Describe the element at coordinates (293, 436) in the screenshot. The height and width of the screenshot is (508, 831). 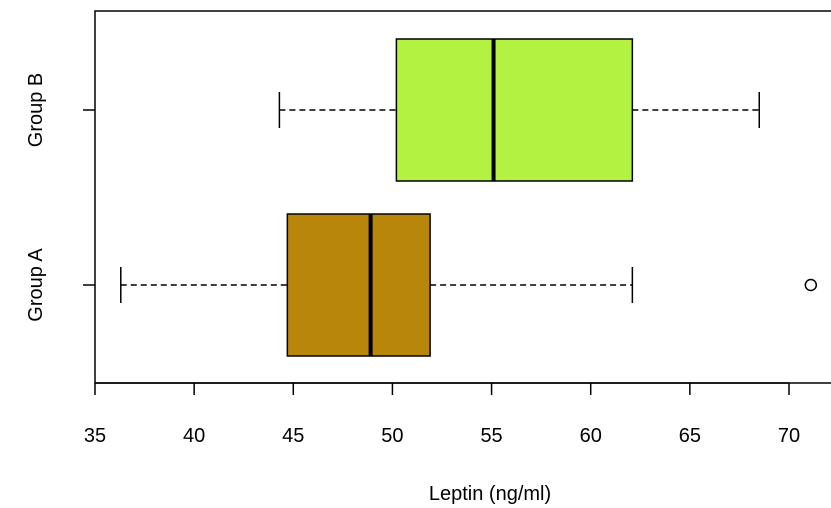
I see `x-tick-label-45: 45` at that location.